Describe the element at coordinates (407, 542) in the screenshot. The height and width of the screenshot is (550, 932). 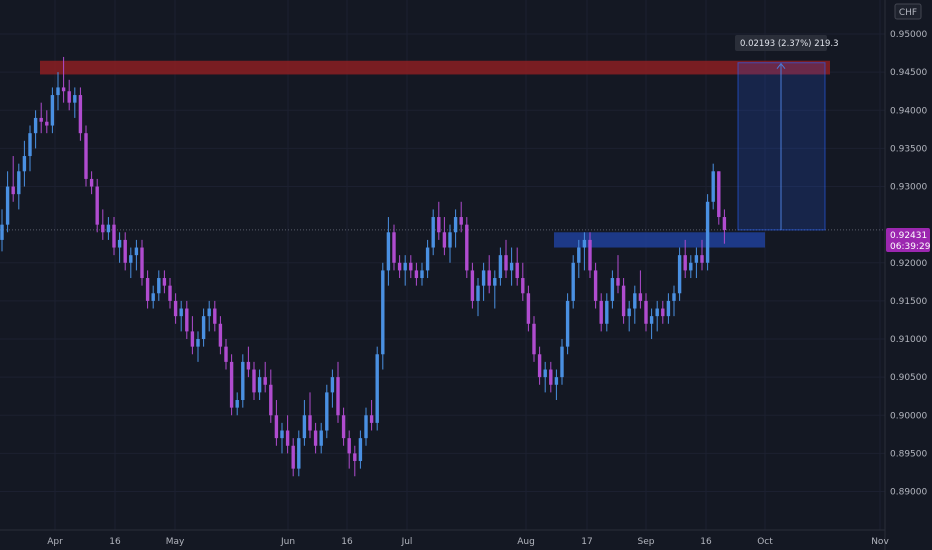
I see `x-tick-label: Jul` at that location.